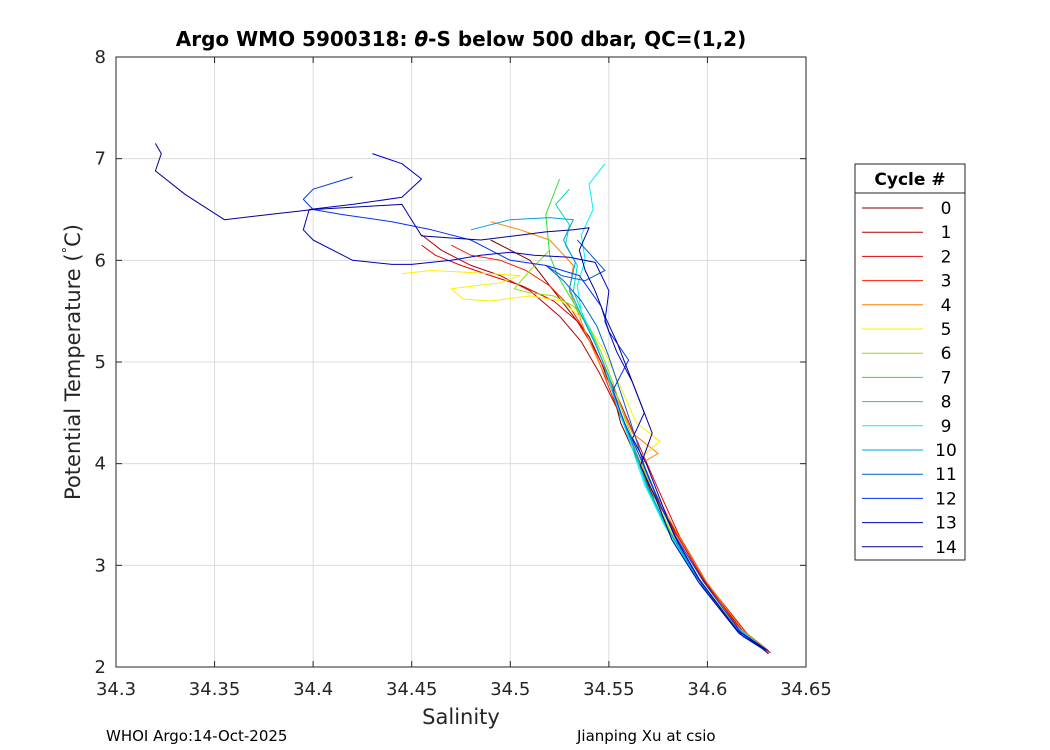 Image resolution: width=1050 pixels, height=750 pixels. I want to click on legend-label-cycle-10: 10, so click(946, 451).